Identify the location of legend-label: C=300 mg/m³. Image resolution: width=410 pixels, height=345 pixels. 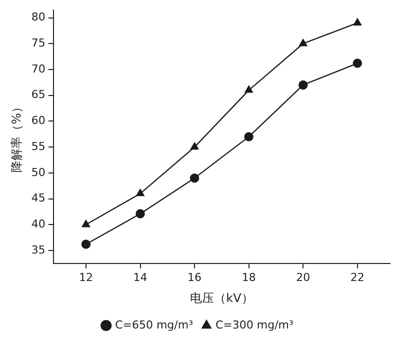
(255, 325).